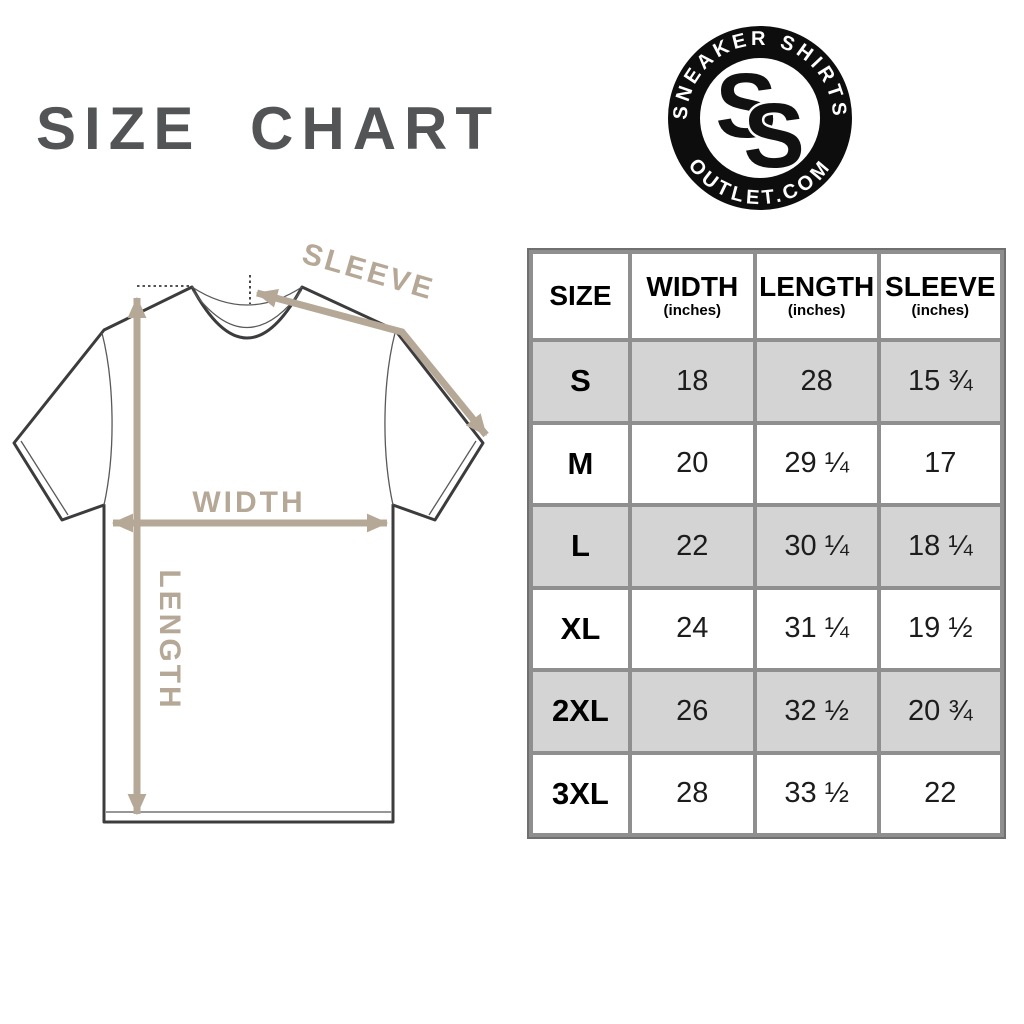 This screenshot has height=1024, width=1024. I want to click on width-value-cell: 24, so click(692, 628).